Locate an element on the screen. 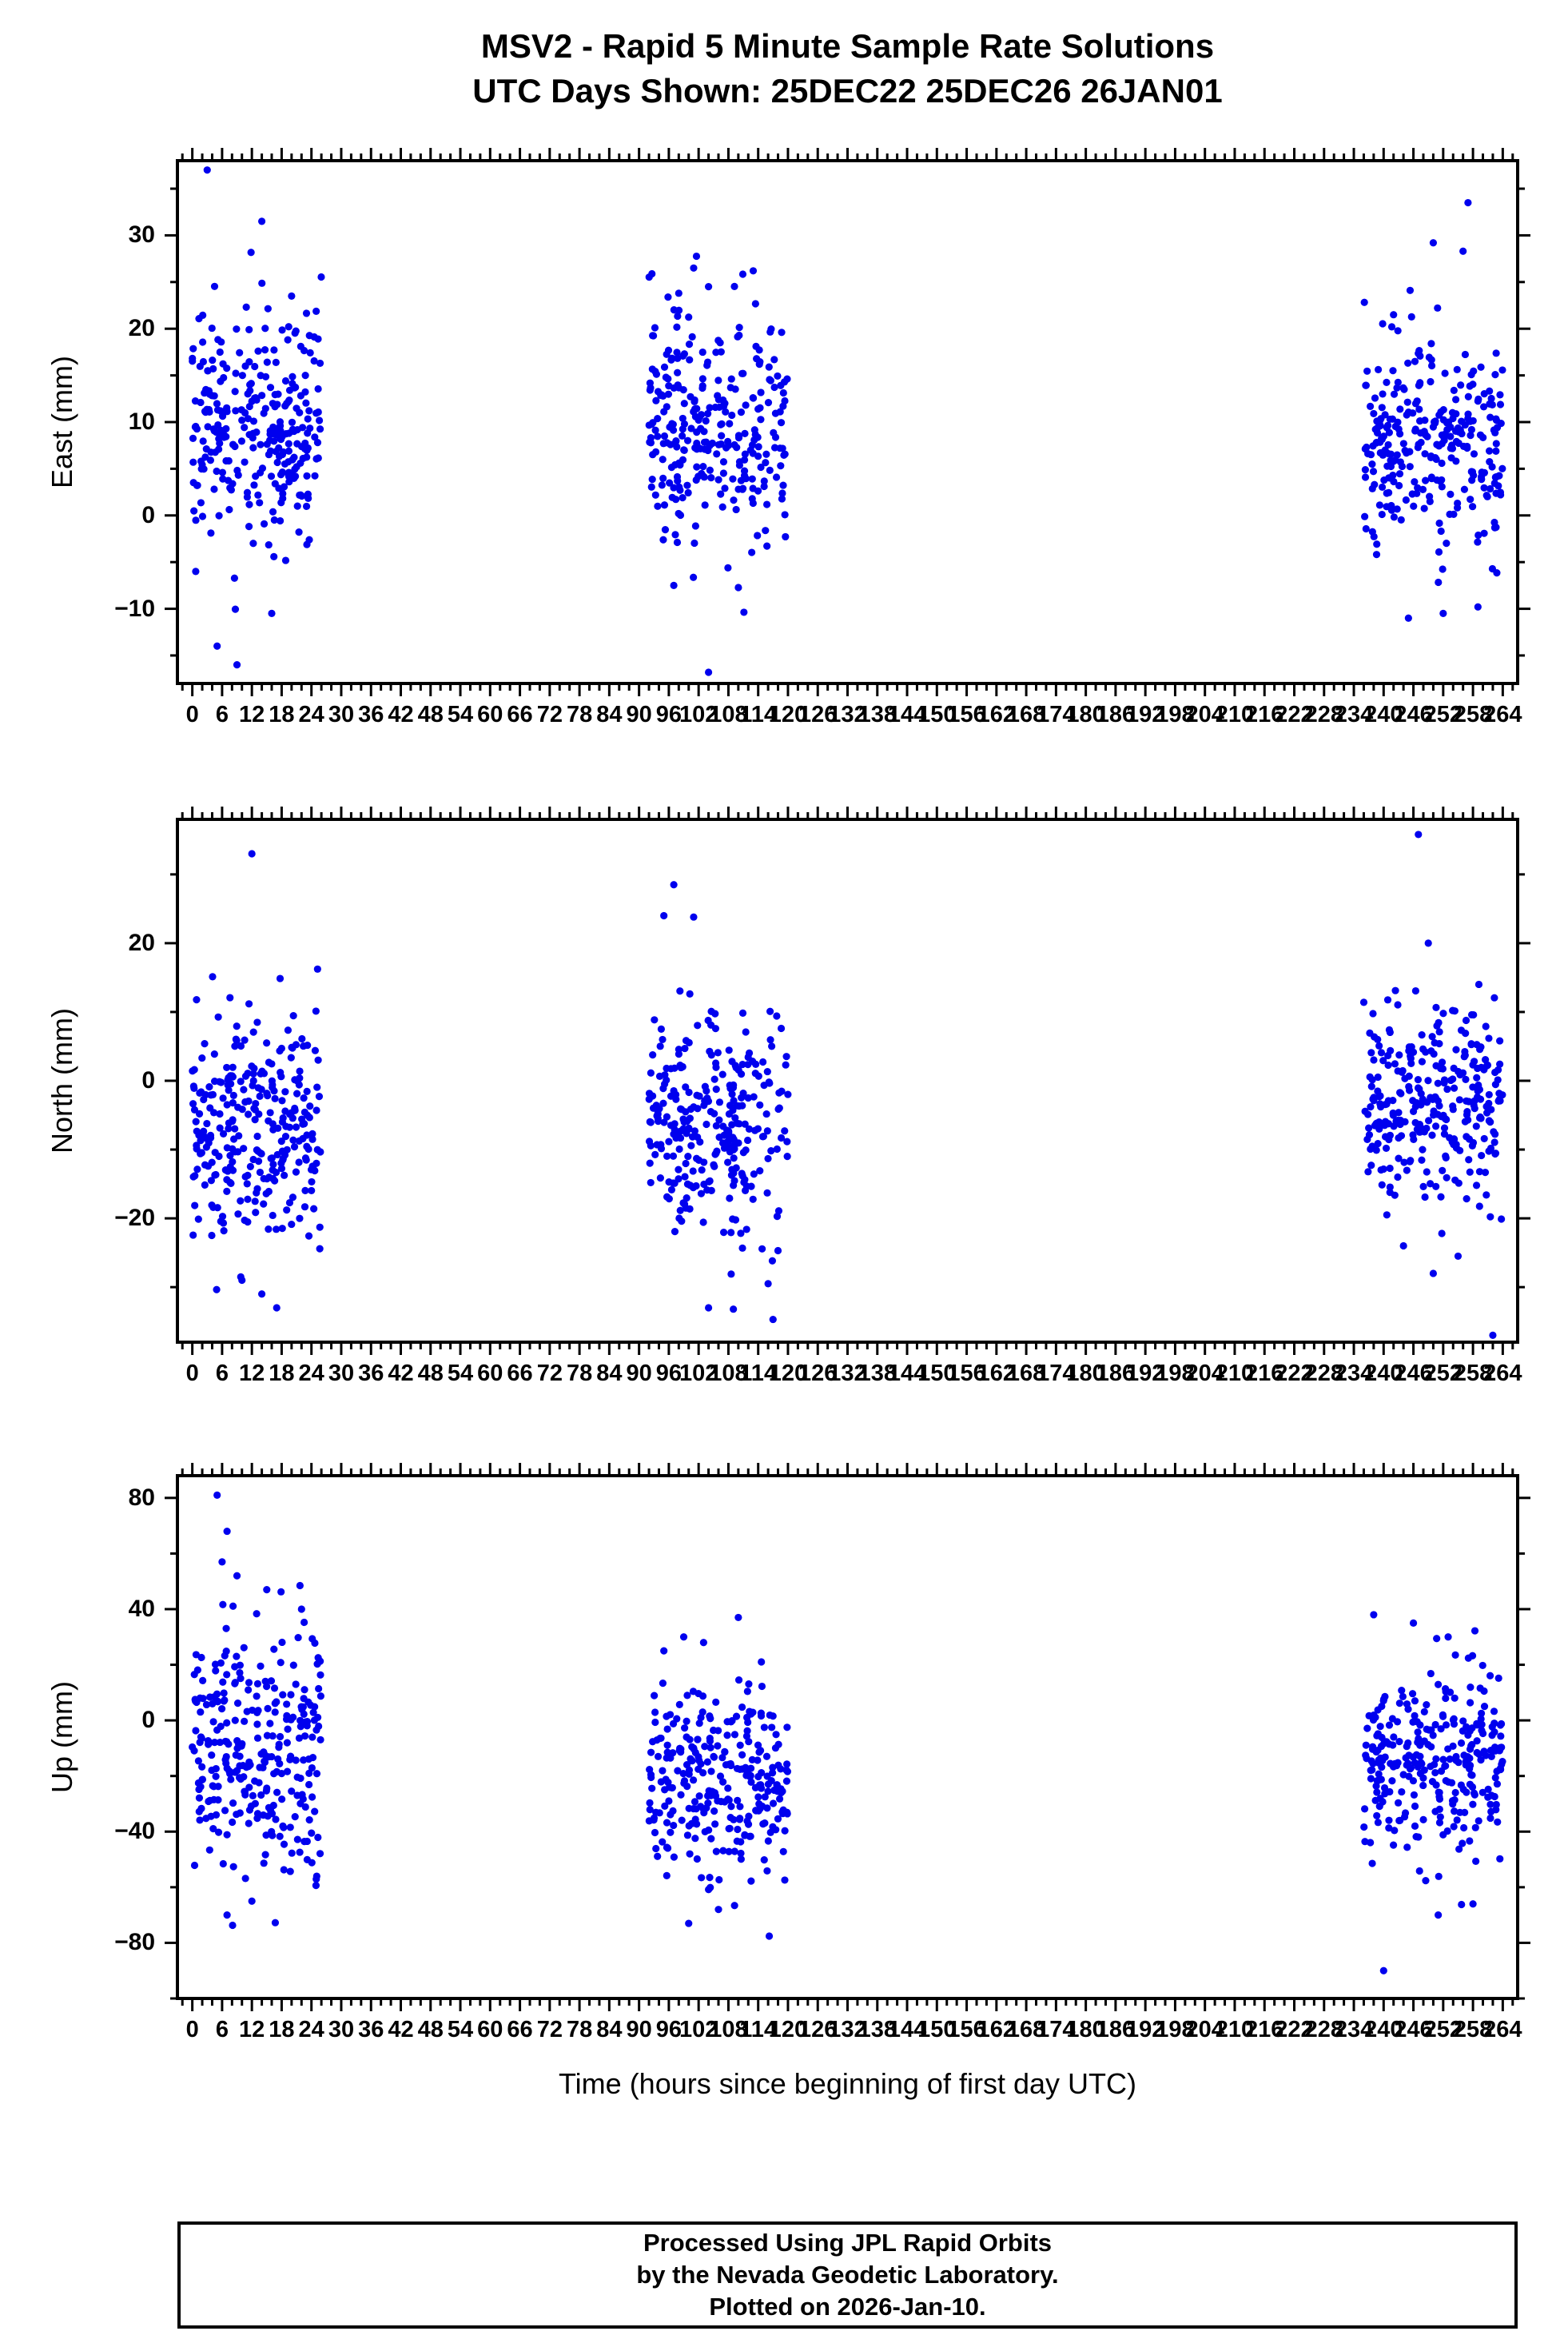  x-tick-label: 258 is located at coordinates (1473, 2029).